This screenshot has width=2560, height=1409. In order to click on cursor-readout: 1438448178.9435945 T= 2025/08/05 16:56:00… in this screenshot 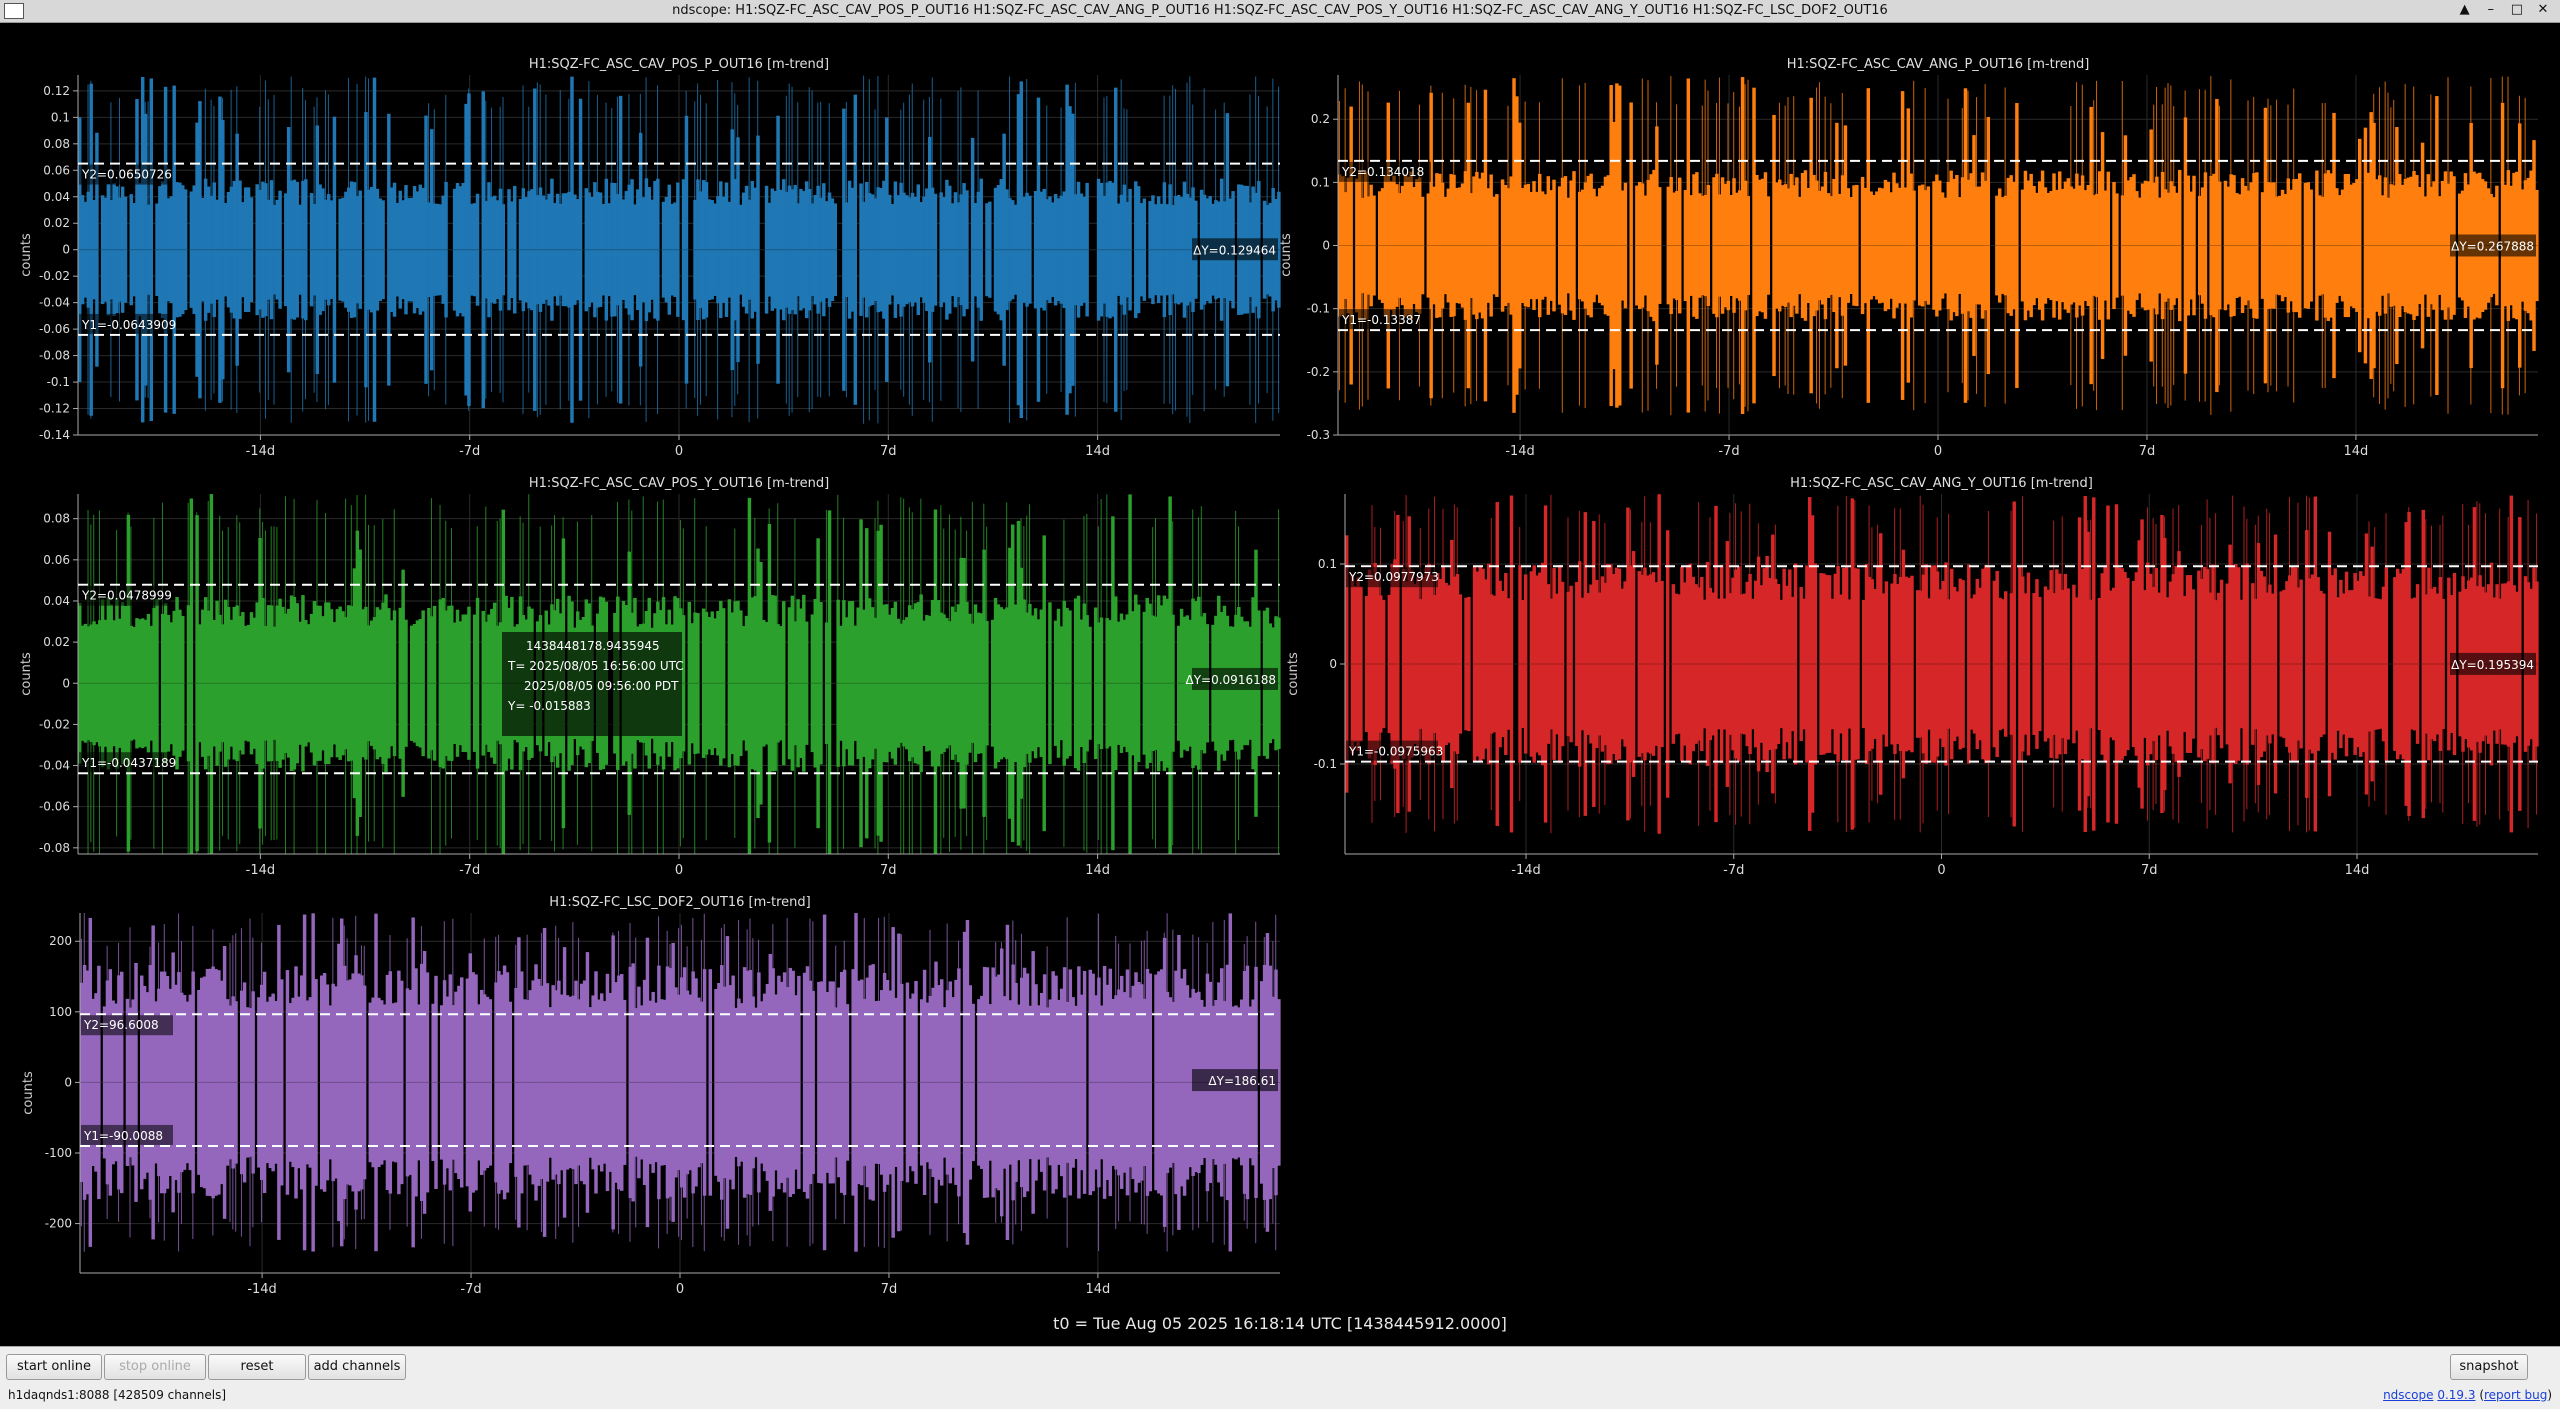, I will do `click(593, 684)`.